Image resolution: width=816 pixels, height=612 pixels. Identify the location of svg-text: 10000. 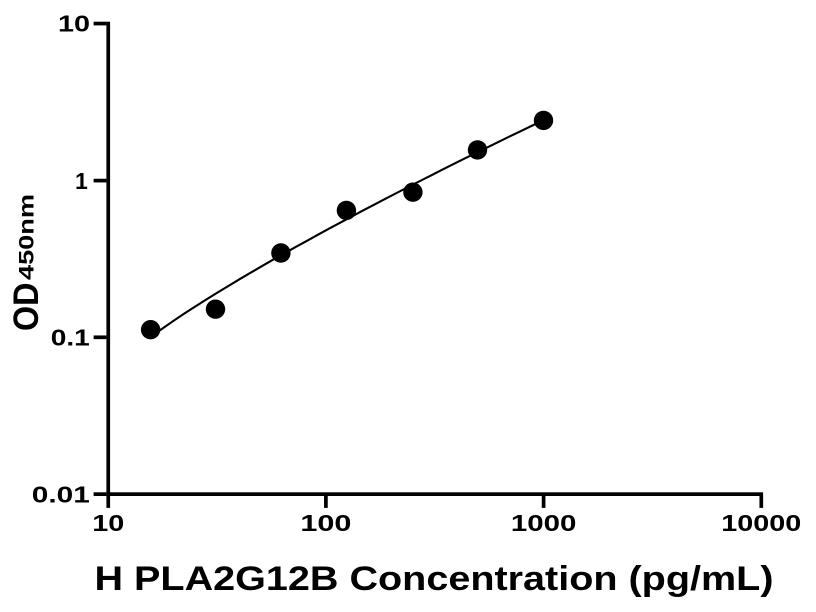
(761, 523).